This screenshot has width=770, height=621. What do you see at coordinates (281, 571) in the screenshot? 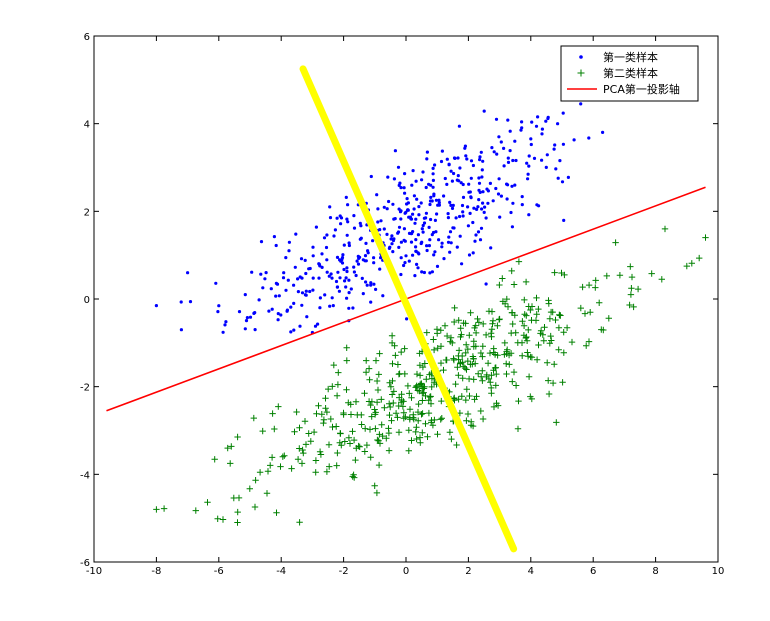
I see `x-tick-label: -4` at bounding box center [281, 571].